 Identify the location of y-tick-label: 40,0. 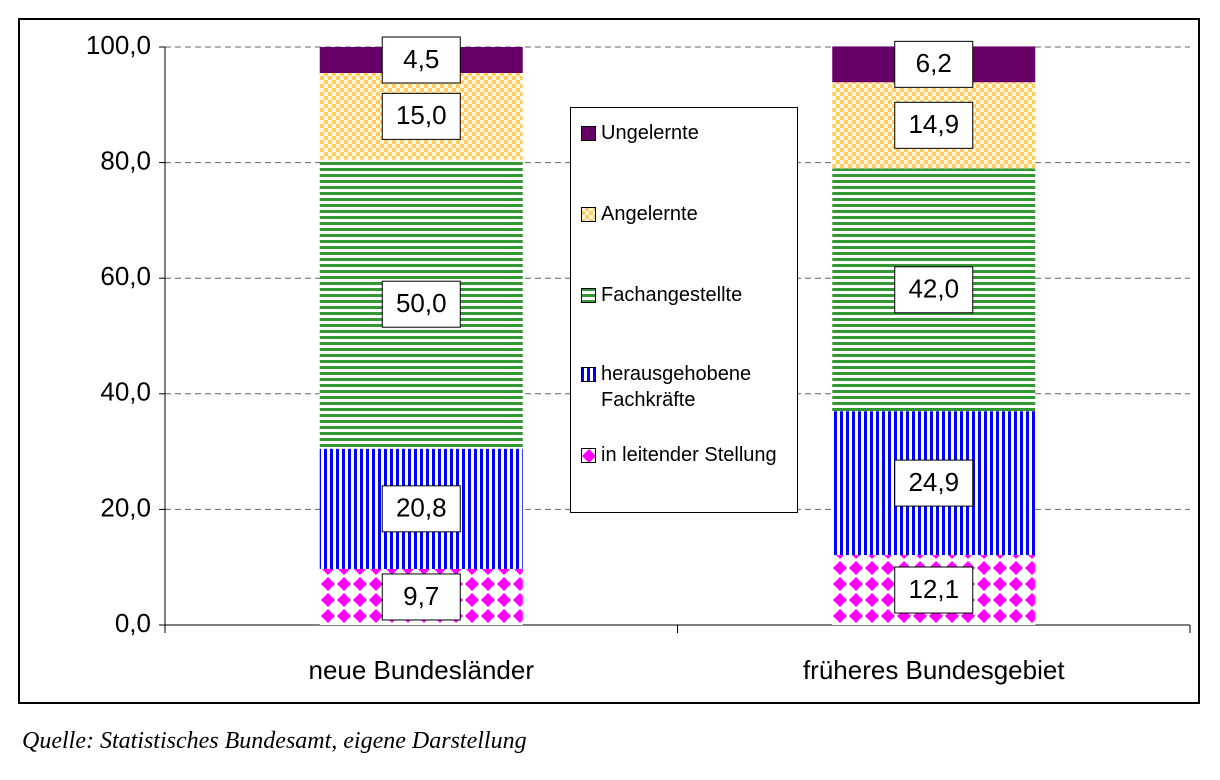
(125, 392).